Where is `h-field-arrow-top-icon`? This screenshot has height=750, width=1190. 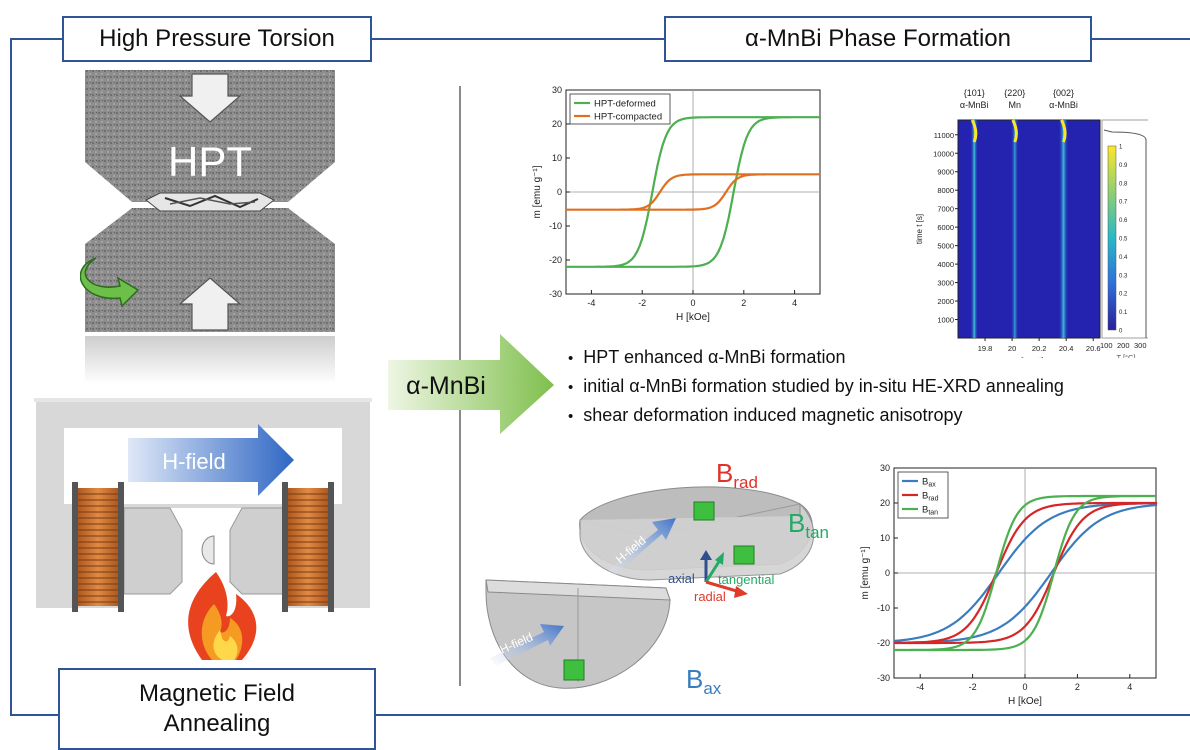
h-field-arrow-top-icon is located at coordinates (642, 547).